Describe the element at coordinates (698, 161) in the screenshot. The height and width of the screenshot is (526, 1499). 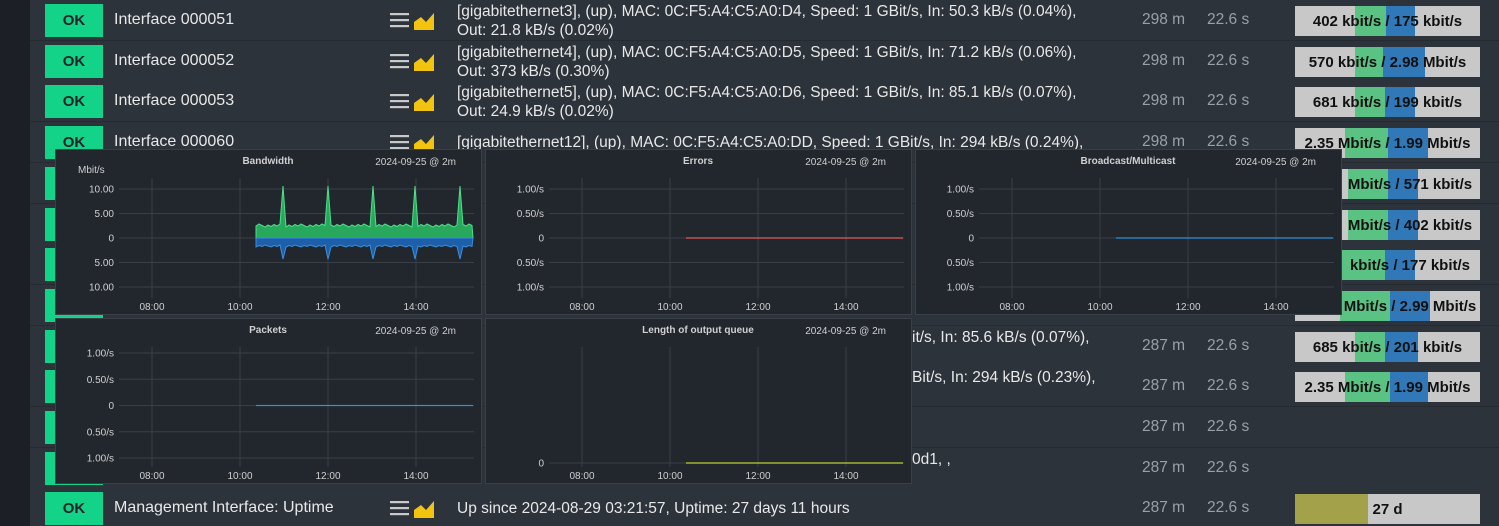
I see `graph-title: Errors` at that location.